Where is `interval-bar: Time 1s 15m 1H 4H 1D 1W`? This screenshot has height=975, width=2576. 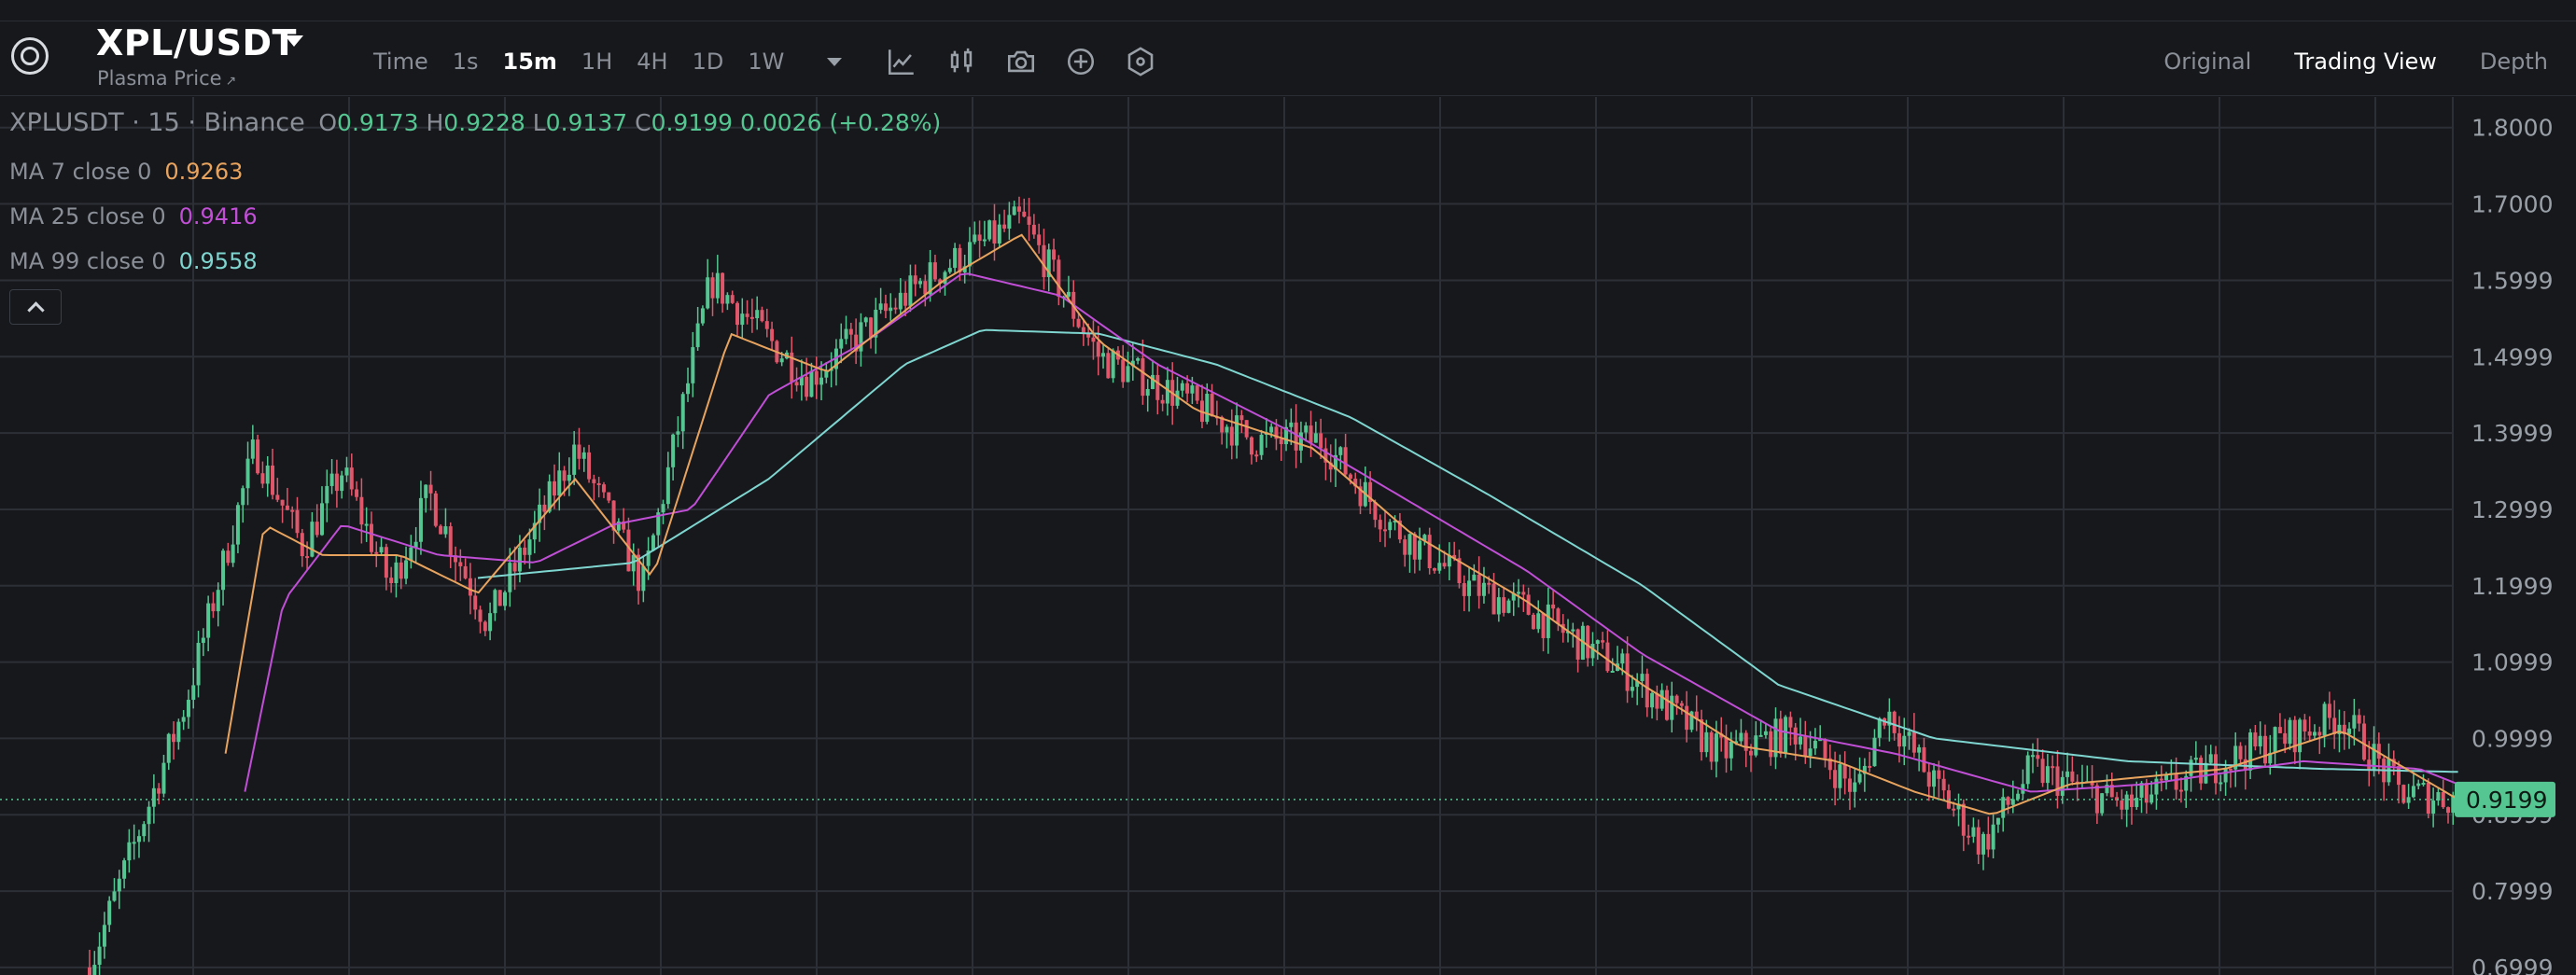 interval-bar: Time 1s 15m 1H 4H 1D 1W is located at coordinates (777, 61).